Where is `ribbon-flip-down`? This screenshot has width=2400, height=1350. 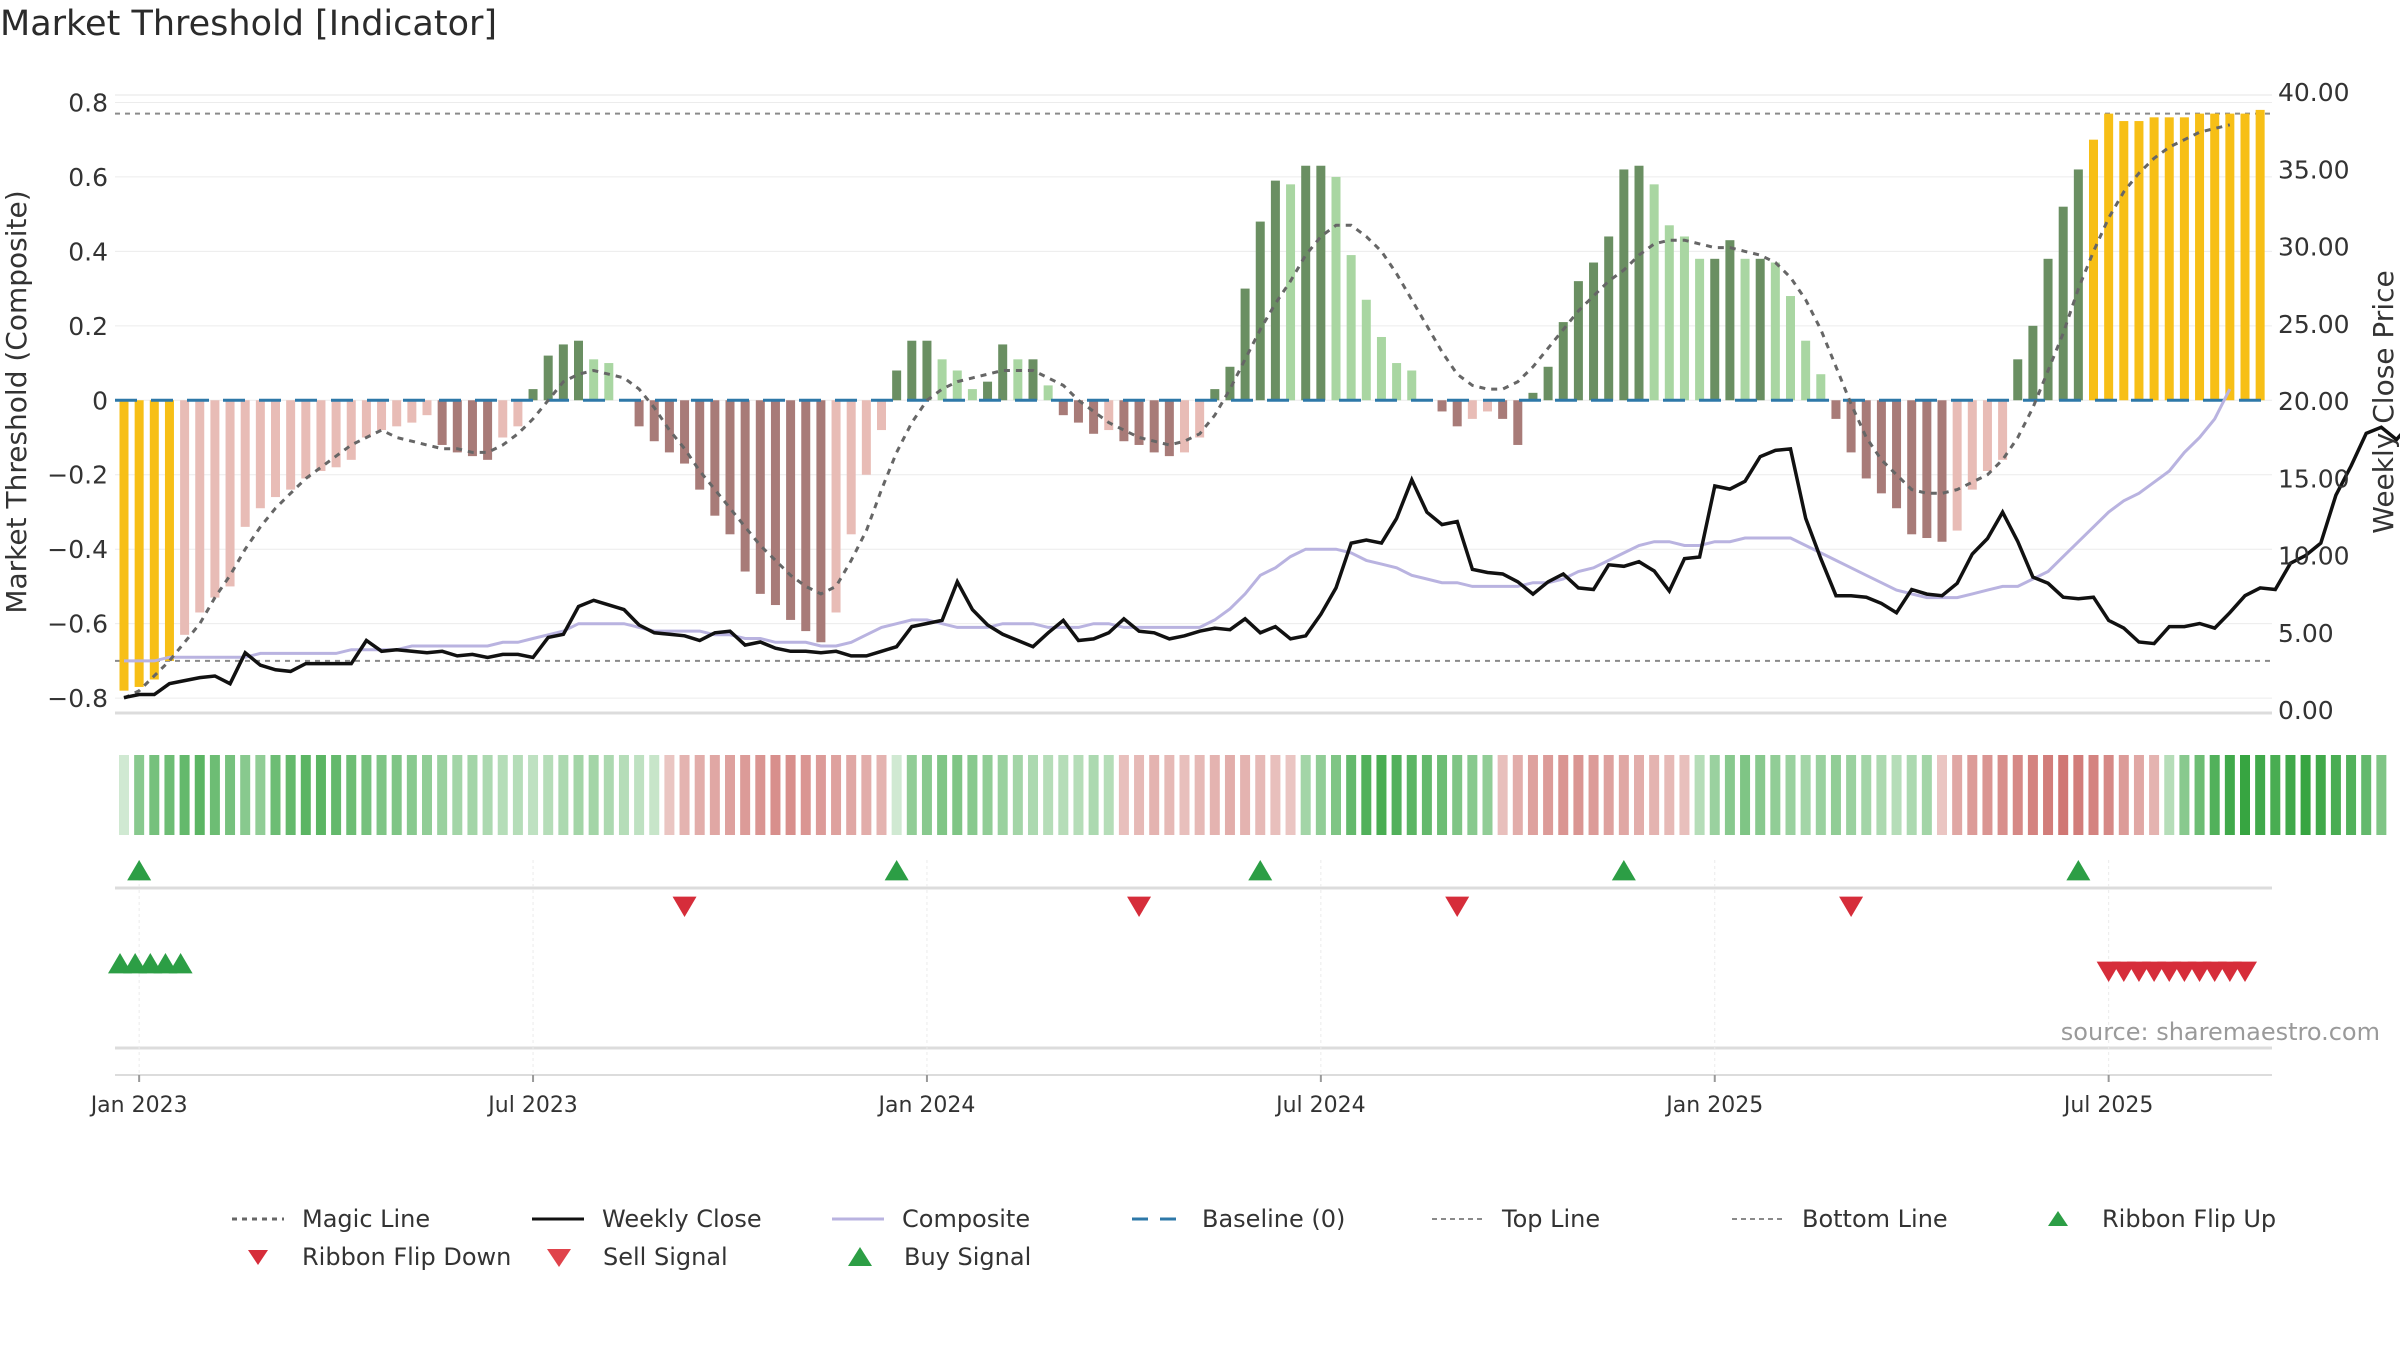 ribbon-flip-down is located at coordinates (2138, 971).